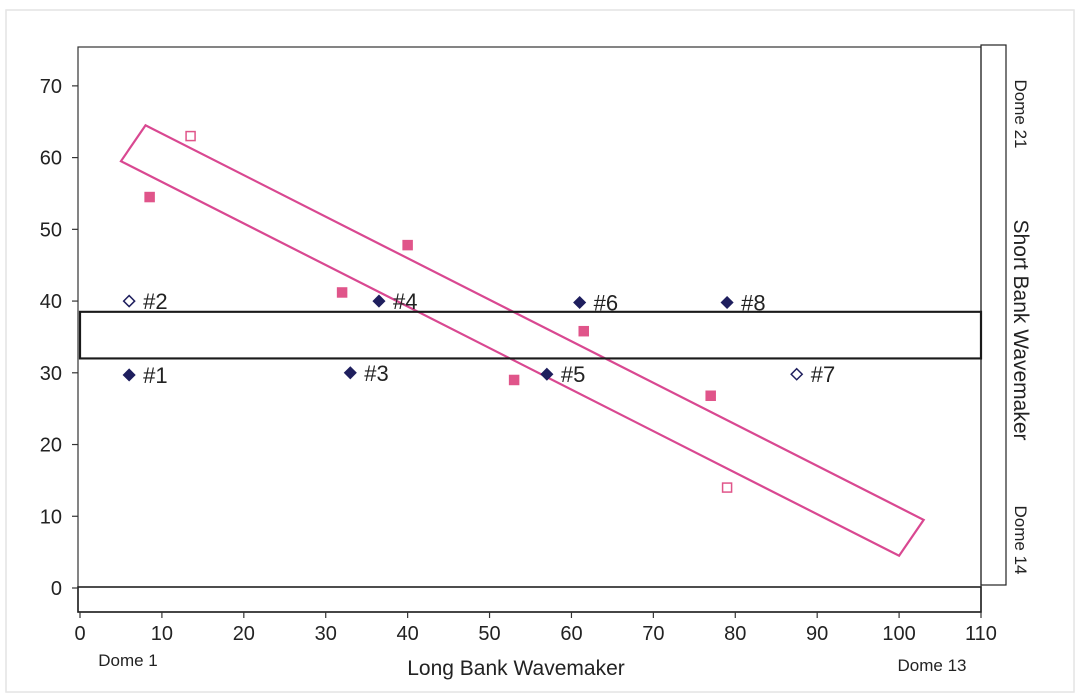 The height and width of the screenshot is (695, 1081). Describe the element at coordinates (155, 375) in the screenshot. I see `point-label: #1` at that location.